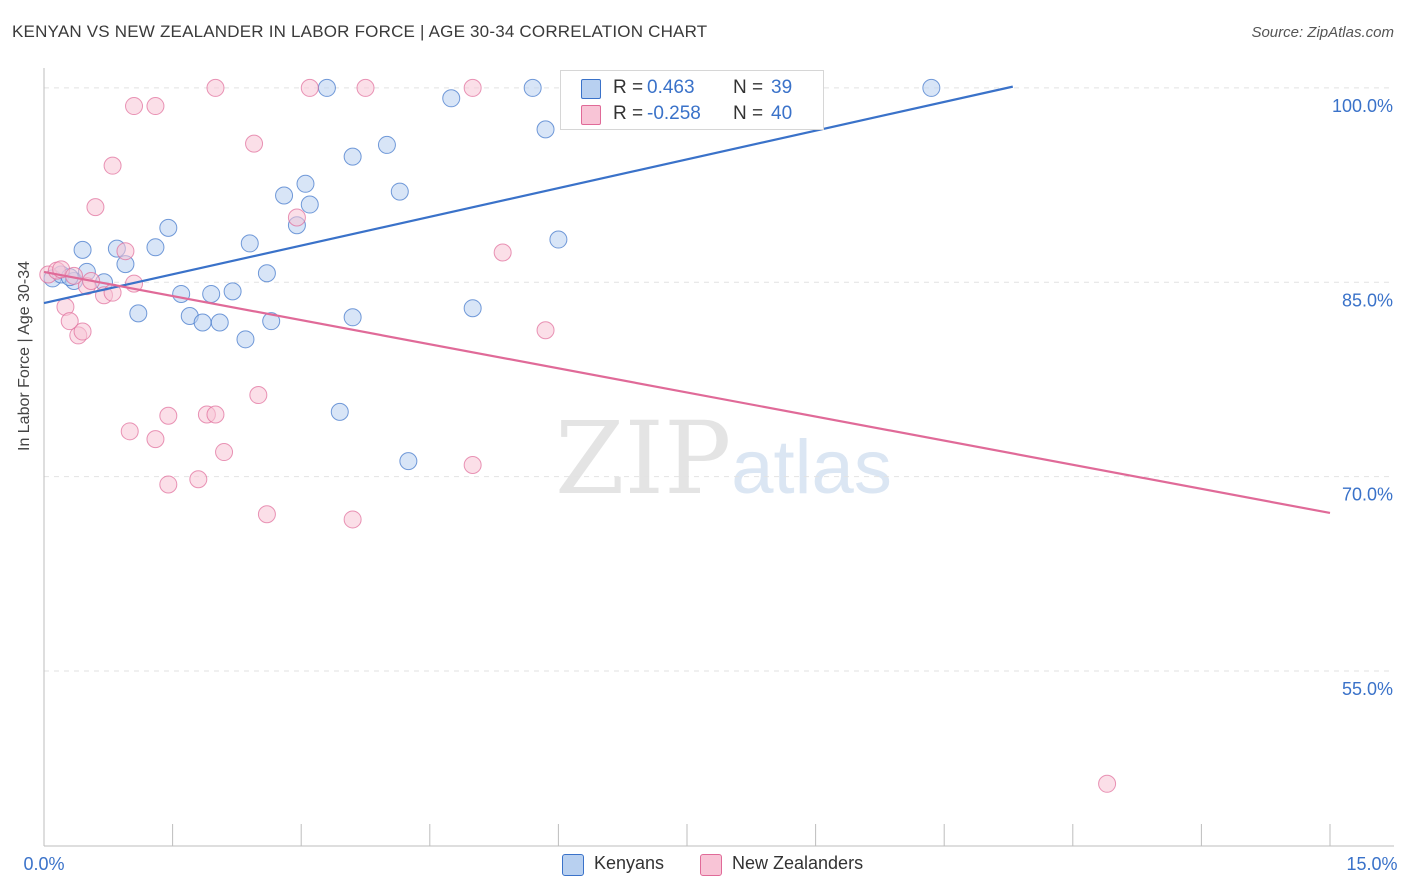 The height and width of the screenshot is (892, 1406). What do you see at coordinates (798, 863) in the screenshot?
I see `legend-label: New Zealanders` at bounding box center [798, 863].